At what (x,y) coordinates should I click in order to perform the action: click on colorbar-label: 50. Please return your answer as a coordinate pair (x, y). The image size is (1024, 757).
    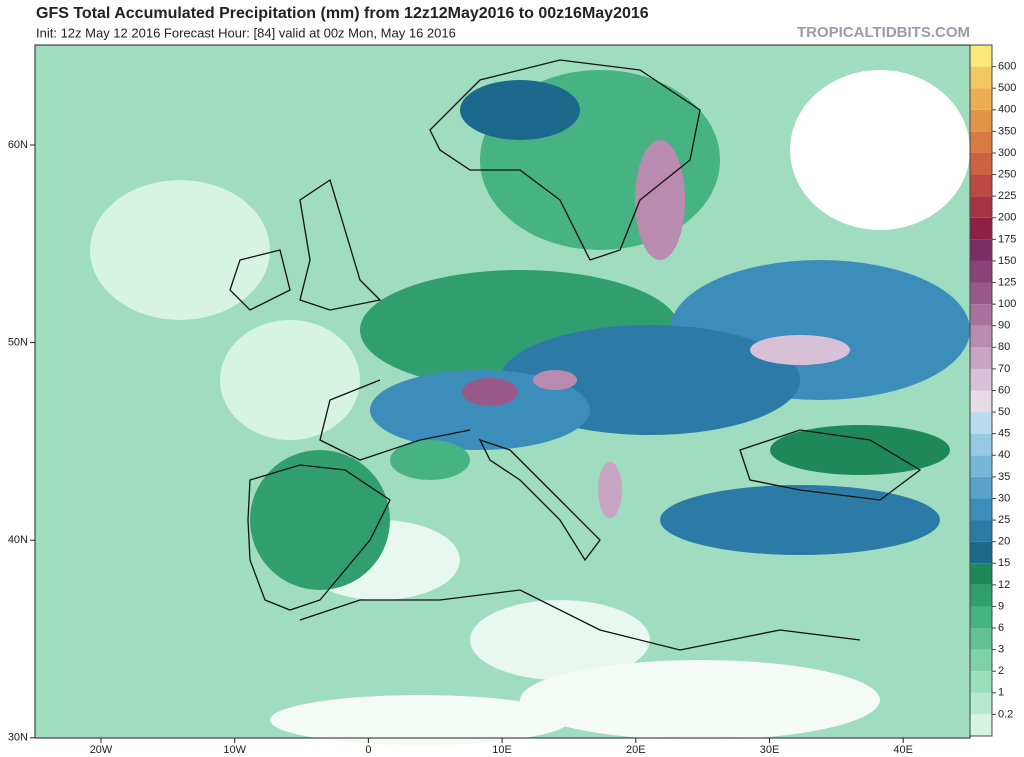
    Looking at the image, I should click on (1004, 412).